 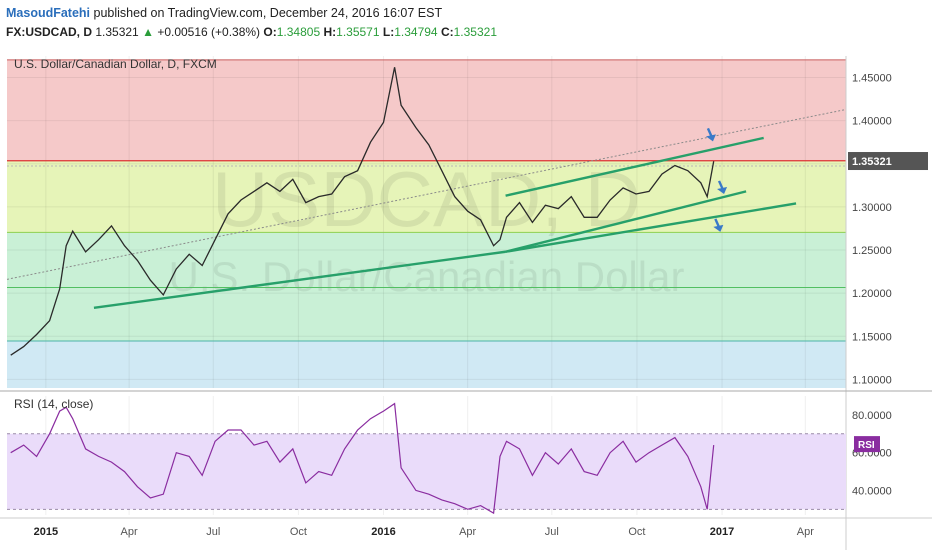 What do you see at coordinates (115, 64) in the screenshot?
I see `price-chart-title: U.S. Dollar/Canadian Dollar, D, FXCM` at bounding box center [115, 64].